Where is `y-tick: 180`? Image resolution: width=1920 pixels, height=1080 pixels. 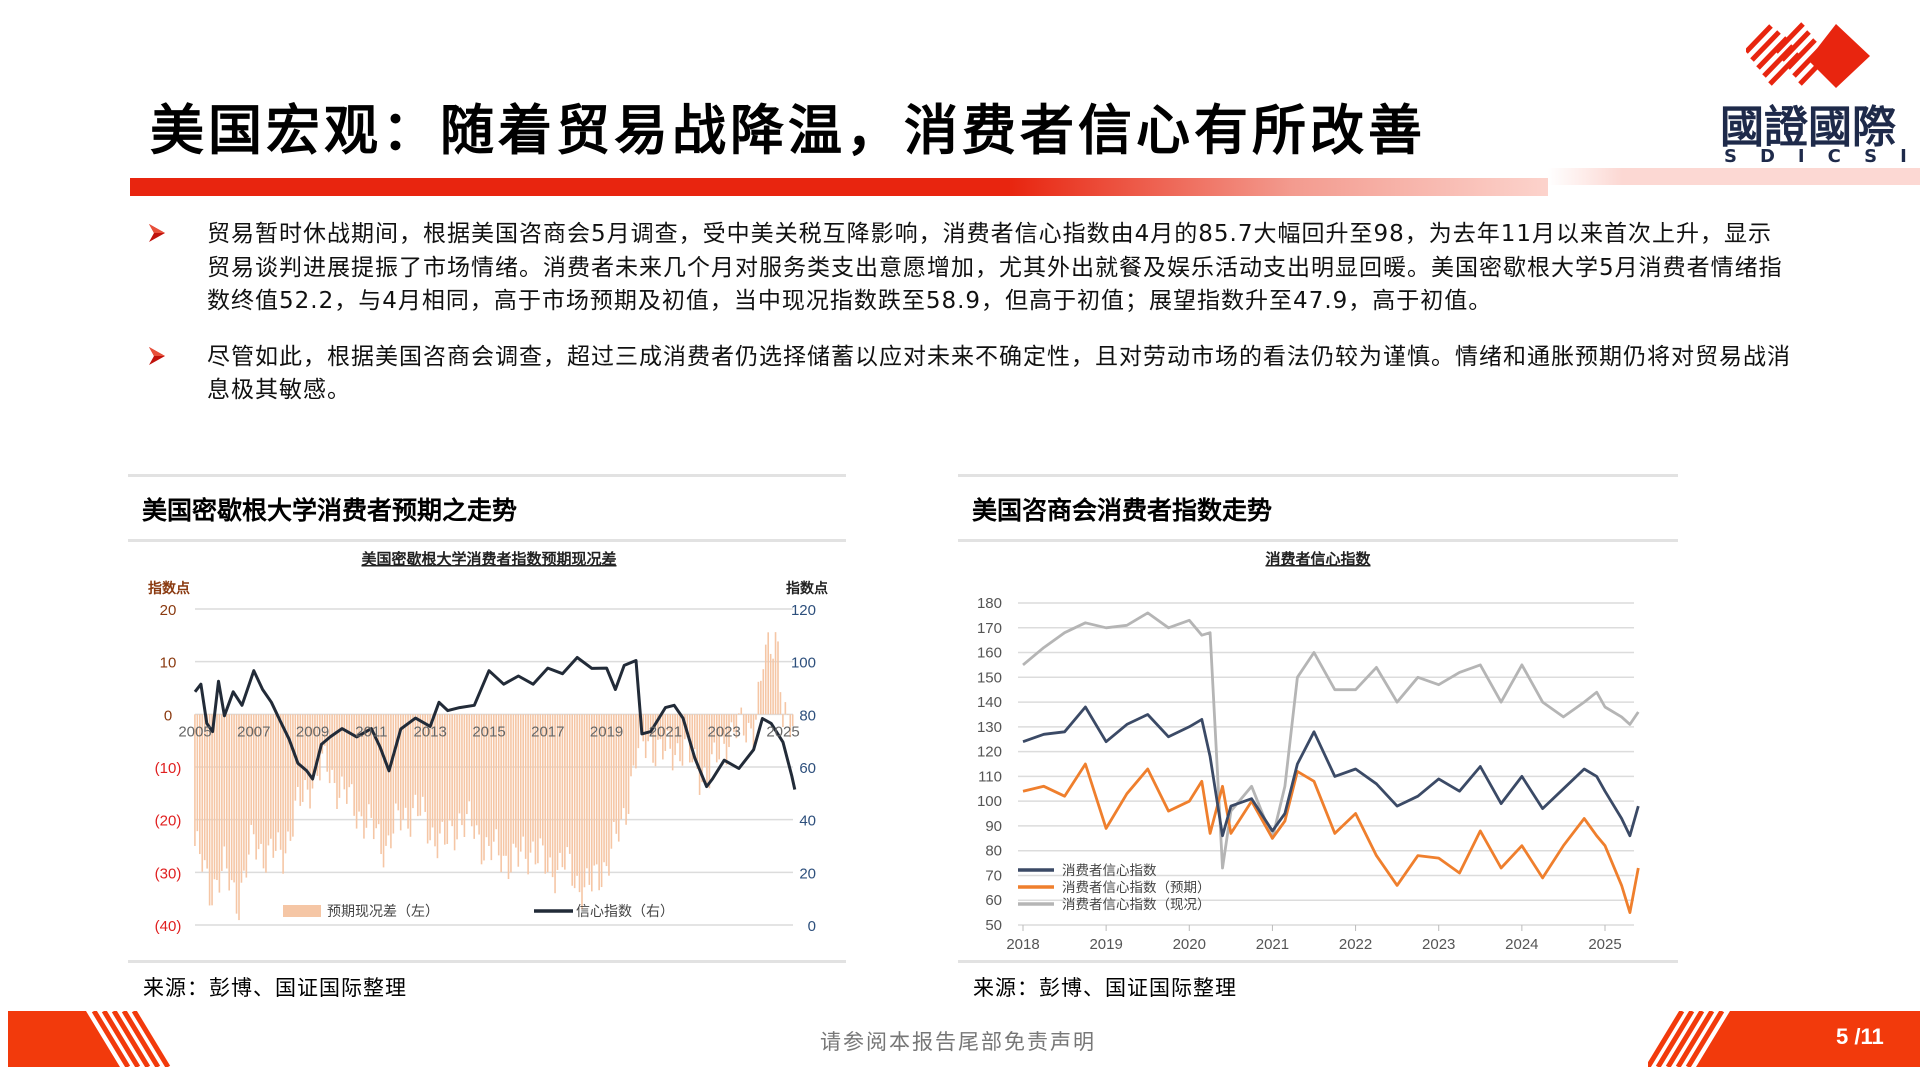
y-tick: 180 is located at coordinates (989, 603).